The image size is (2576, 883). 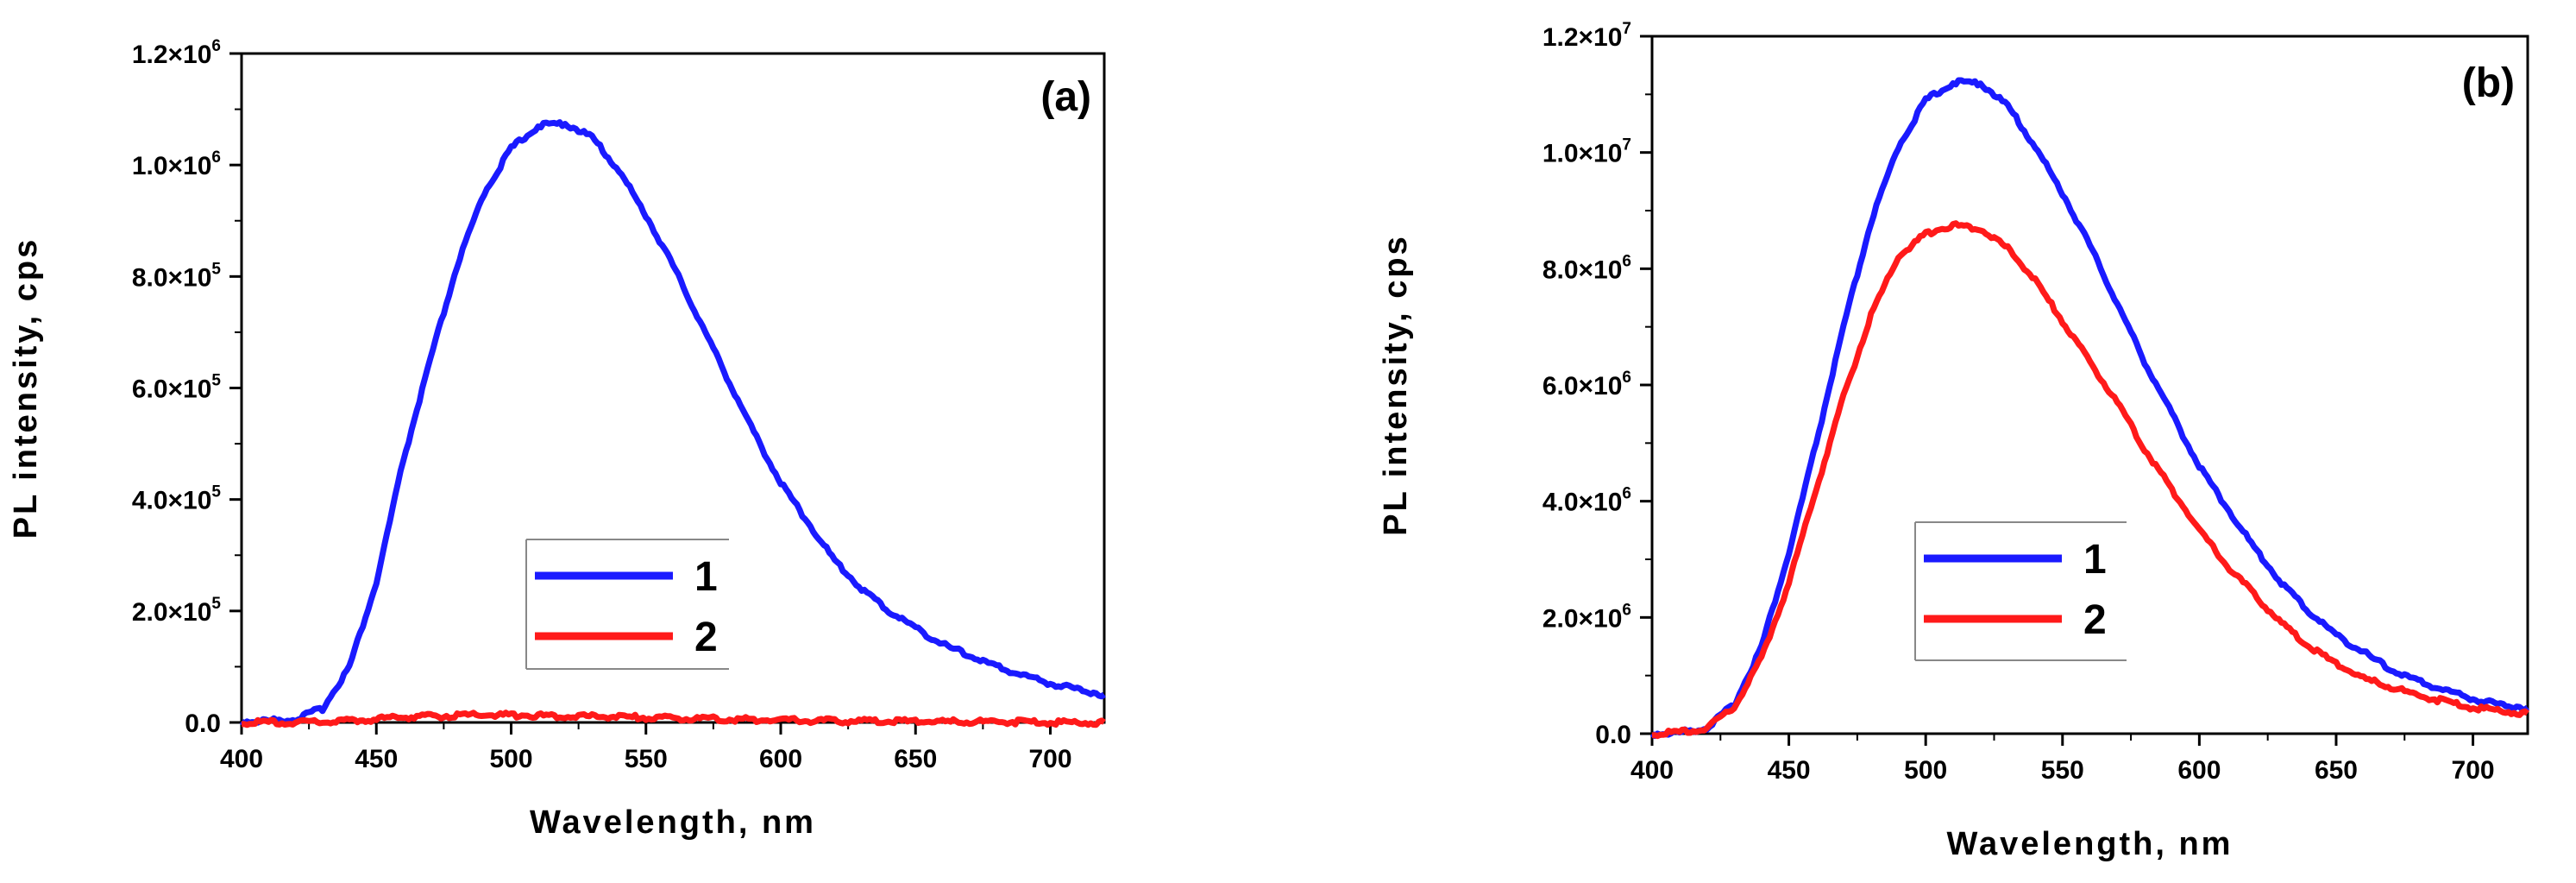 I want to click on y-tick-label: 4.0×10⁵, so click(x=177, y=499).